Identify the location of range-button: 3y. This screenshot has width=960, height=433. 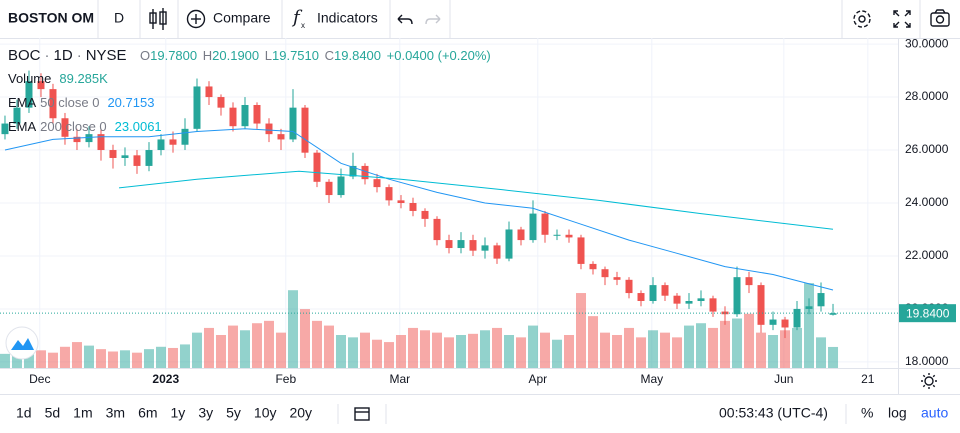
(205, 413).